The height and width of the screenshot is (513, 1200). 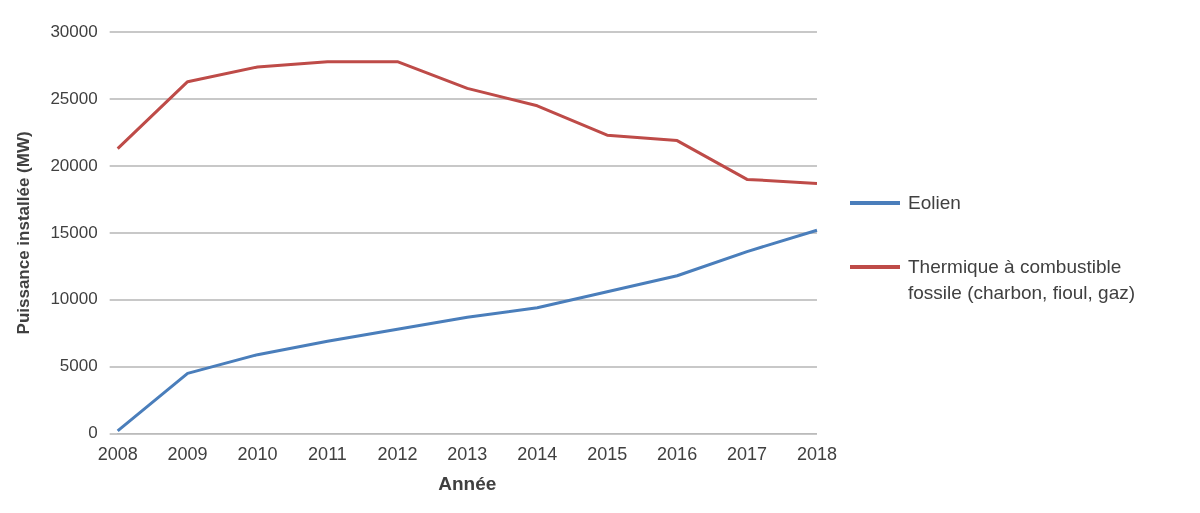 I want to click on y-tick-label: 30000, so click(x=74, y=31).